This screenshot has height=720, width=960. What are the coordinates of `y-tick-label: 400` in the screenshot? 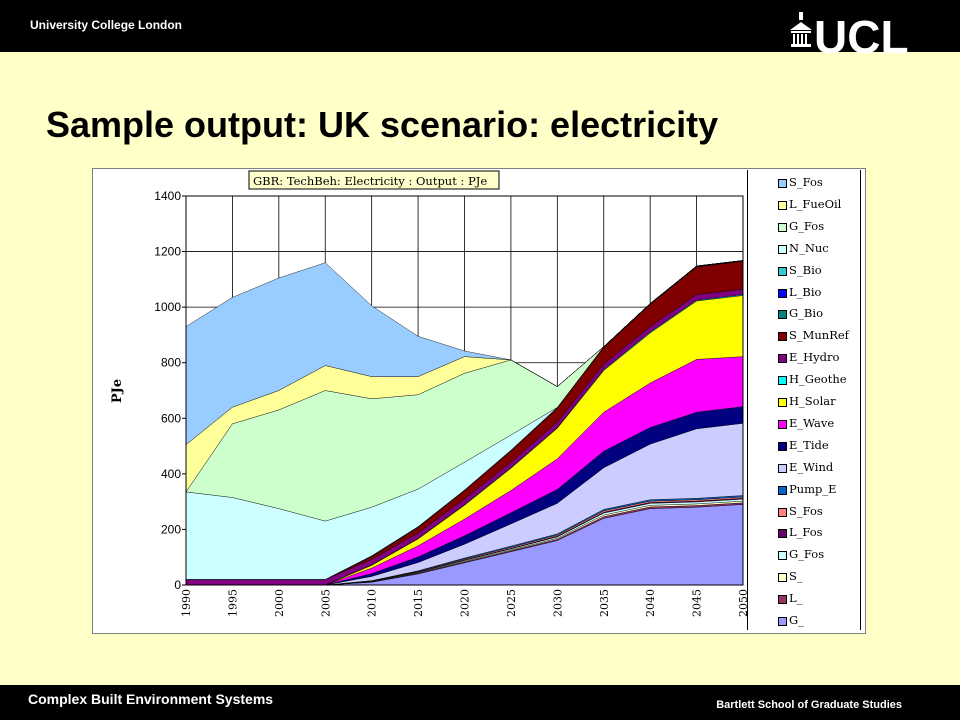 It's located at (171, 474).